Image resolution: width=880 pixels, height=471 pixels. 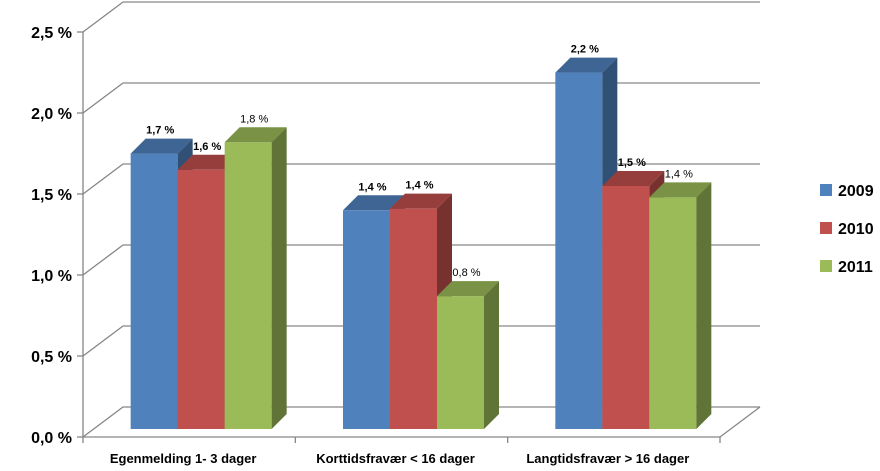 I want to click on data-label: 1,6 %, so click(x=207, y=147).